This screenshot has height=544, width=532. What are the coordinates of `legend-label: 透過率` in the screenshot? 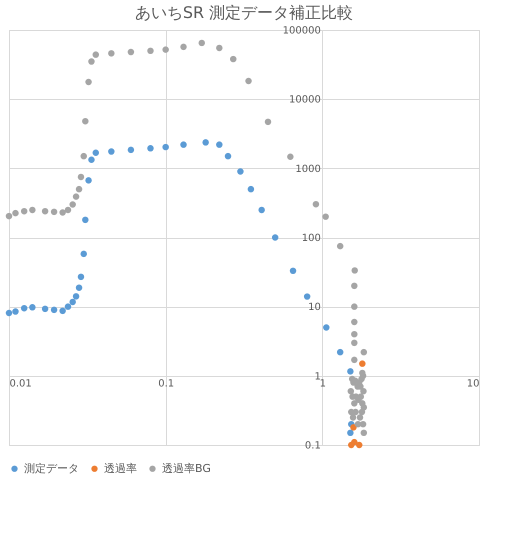 It's located at (120, 468).